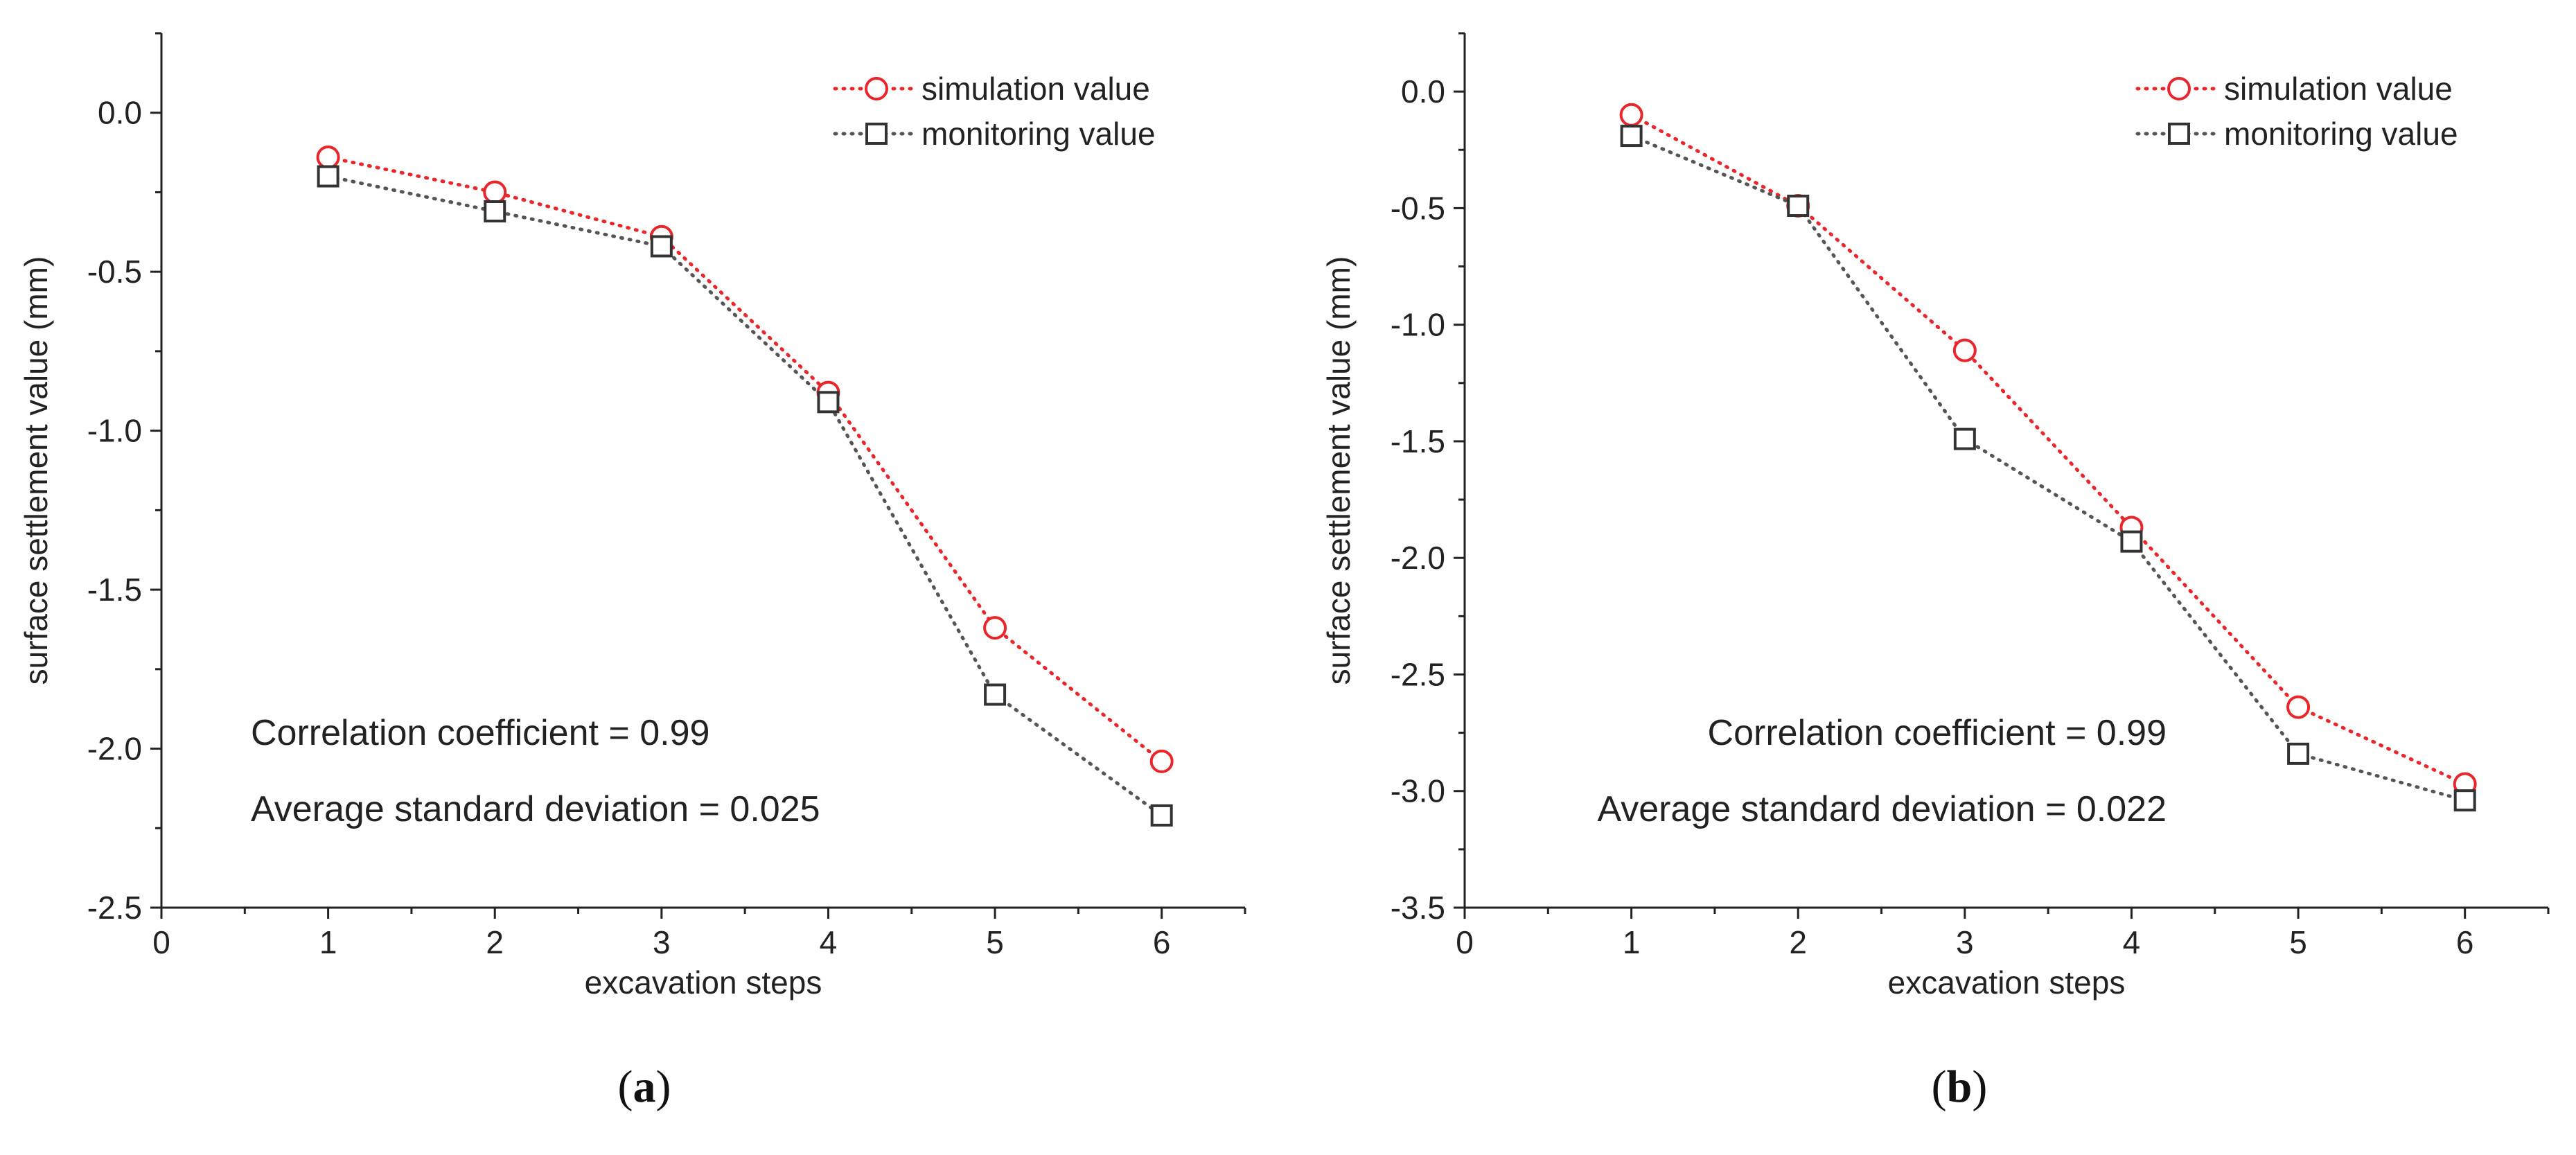  What do you see at coordinates (535, 809) in the screenshot?
I see `std-deviation-annotation: Average standard deviation = 0.025` at bounding box center [535, 809].